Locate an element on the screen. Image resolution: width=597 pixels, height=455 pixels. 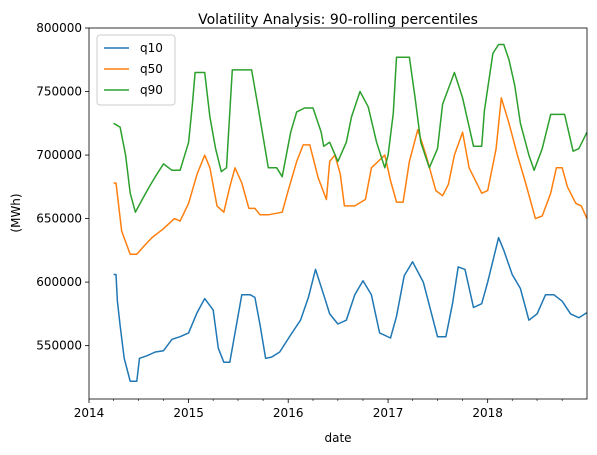
x-axis: 2014 2015 2016 2017 2018 is located at coordinates (318, 409).